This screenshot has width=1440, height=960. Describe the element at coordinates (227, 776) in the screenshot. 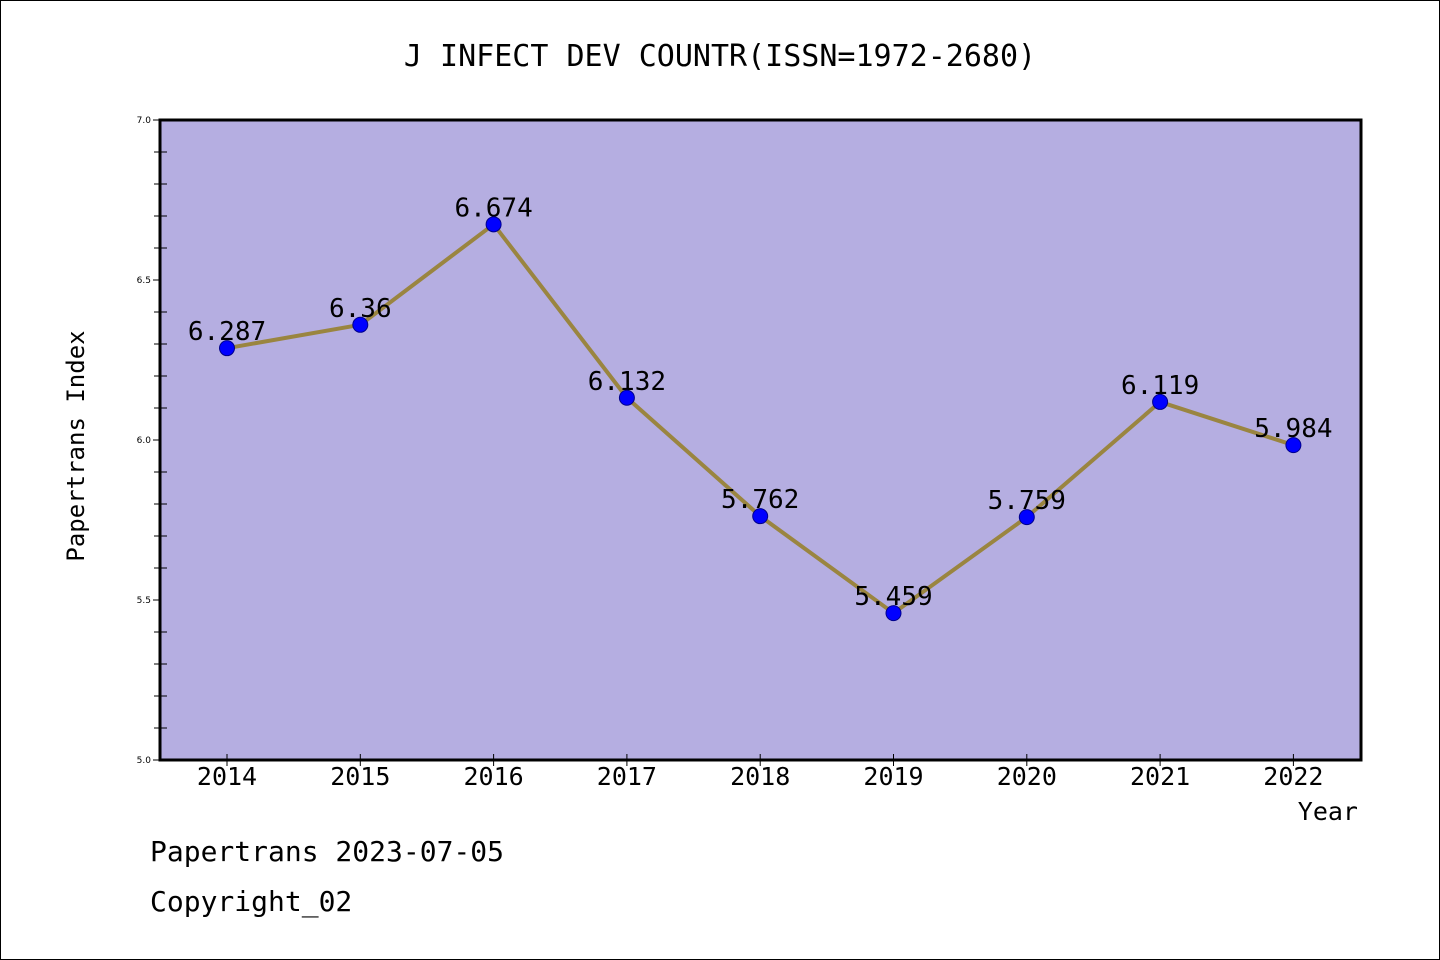

I see `x-tick-label: 2014` at that location.